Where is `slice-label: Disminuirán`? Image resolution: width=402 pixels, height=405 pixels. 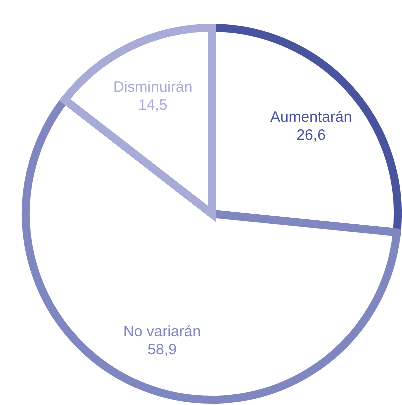
slice-label: Disminuirán is located at coordinates (153, 87).